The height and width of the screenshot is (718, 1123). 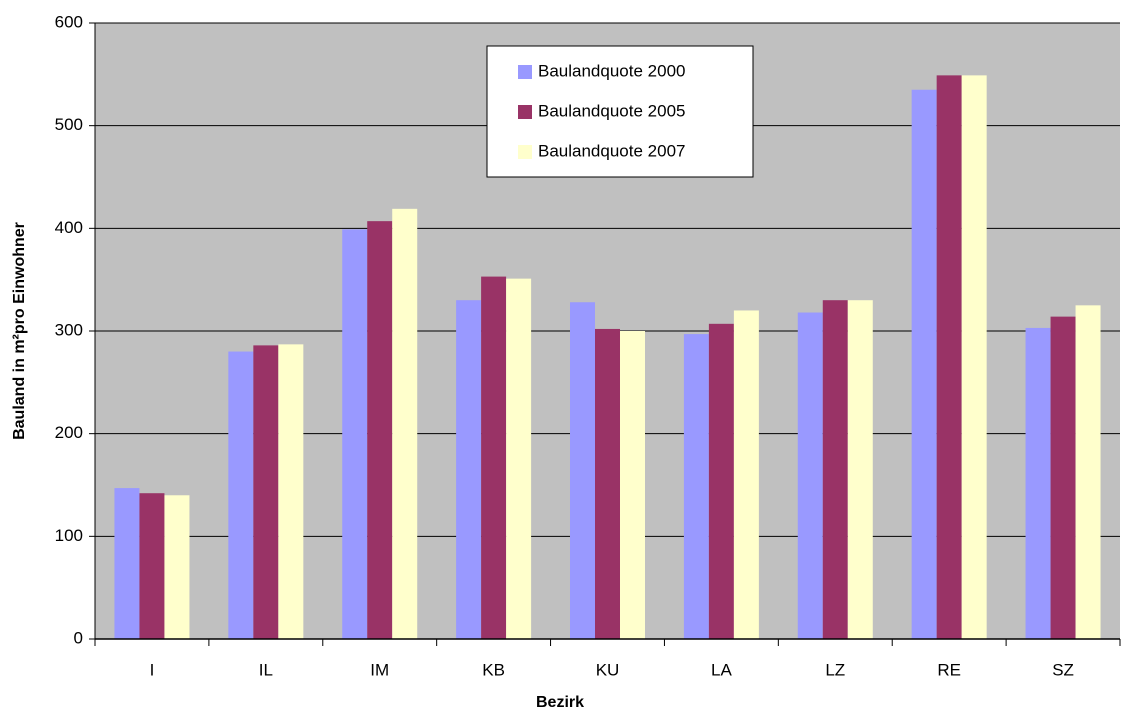 I want to click on x-tick-label: KB, so click(x=493, y=669).